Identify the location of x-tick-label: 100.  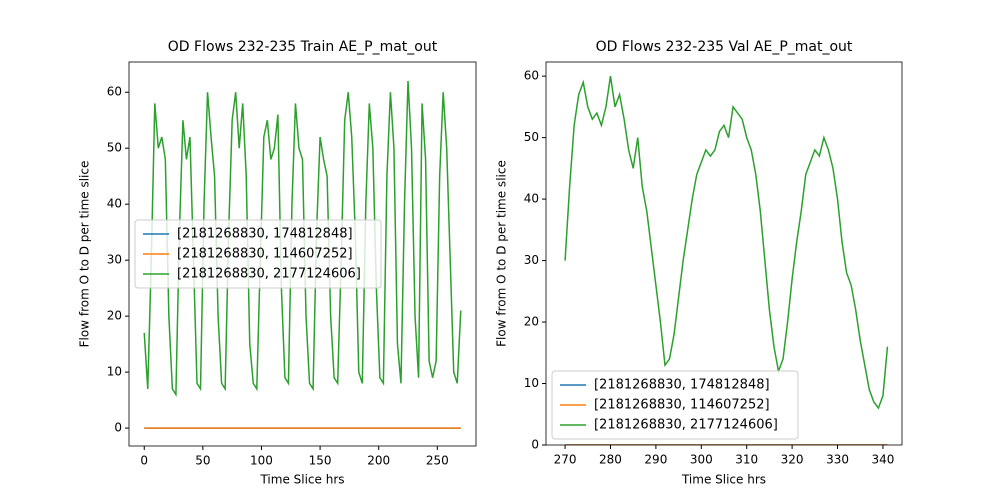
(261, 461).